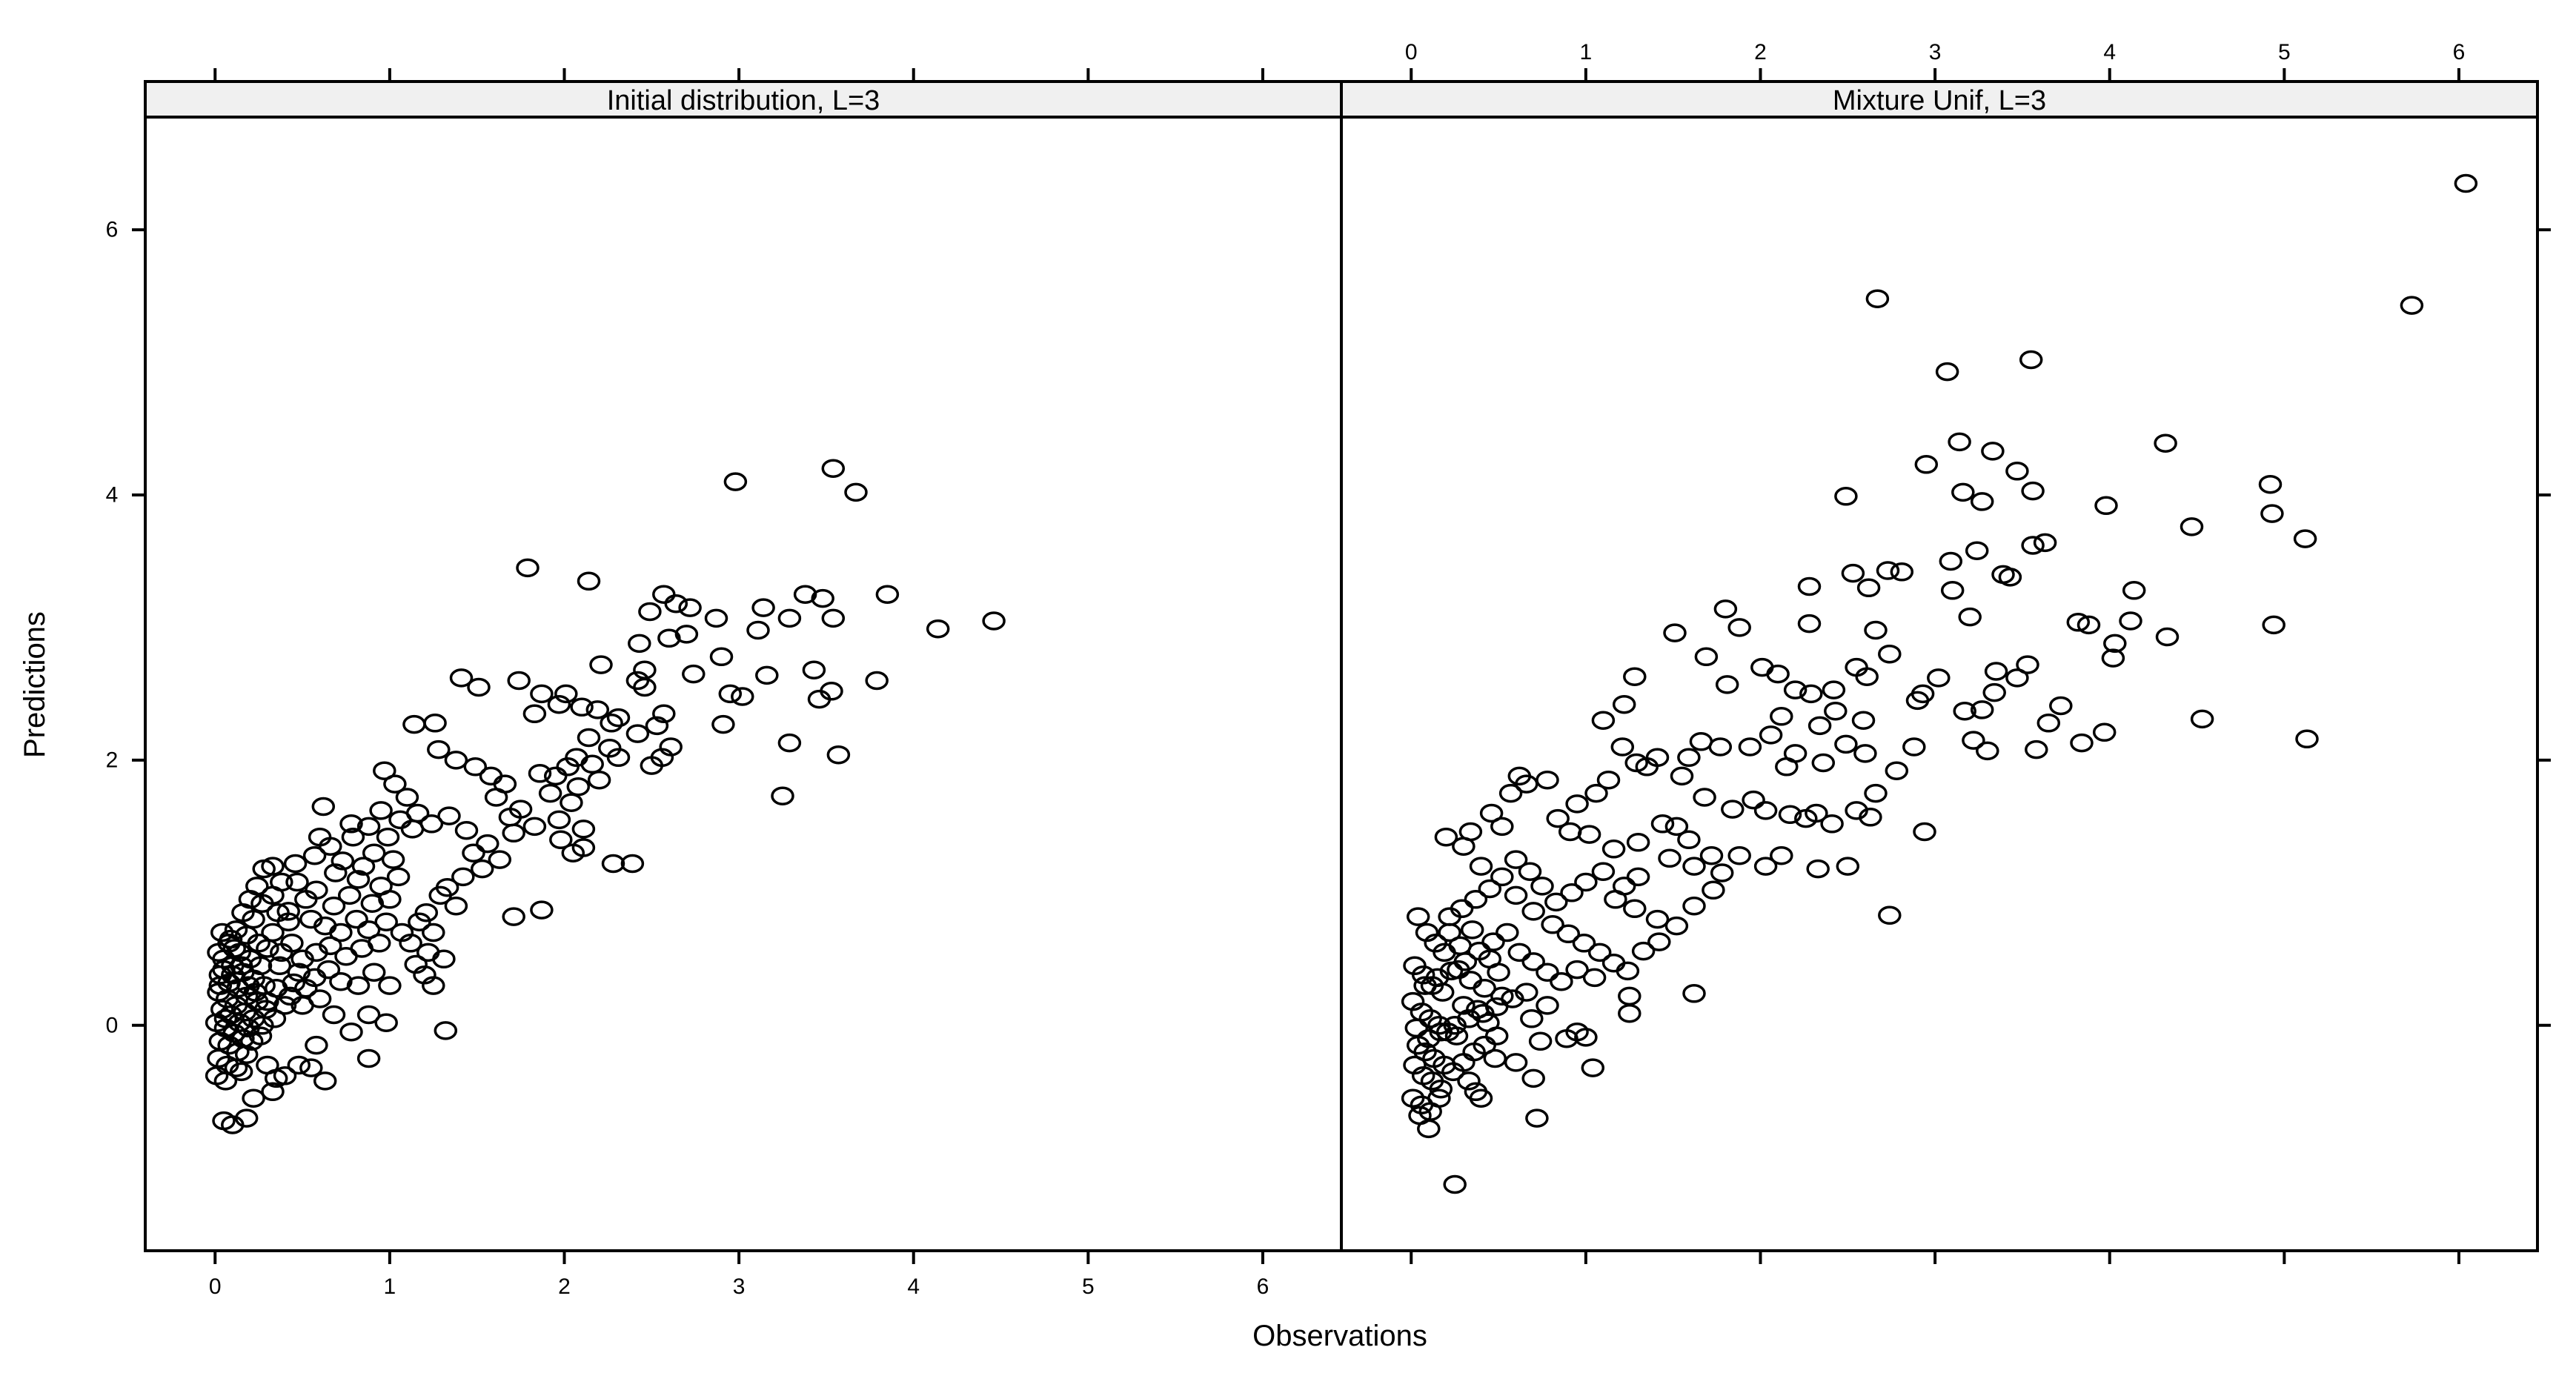  What do you see at coordinates (1339, 1336) in the screenshot?
I see `x-axis-title: Observations` at bounding box center [1339, 1336].